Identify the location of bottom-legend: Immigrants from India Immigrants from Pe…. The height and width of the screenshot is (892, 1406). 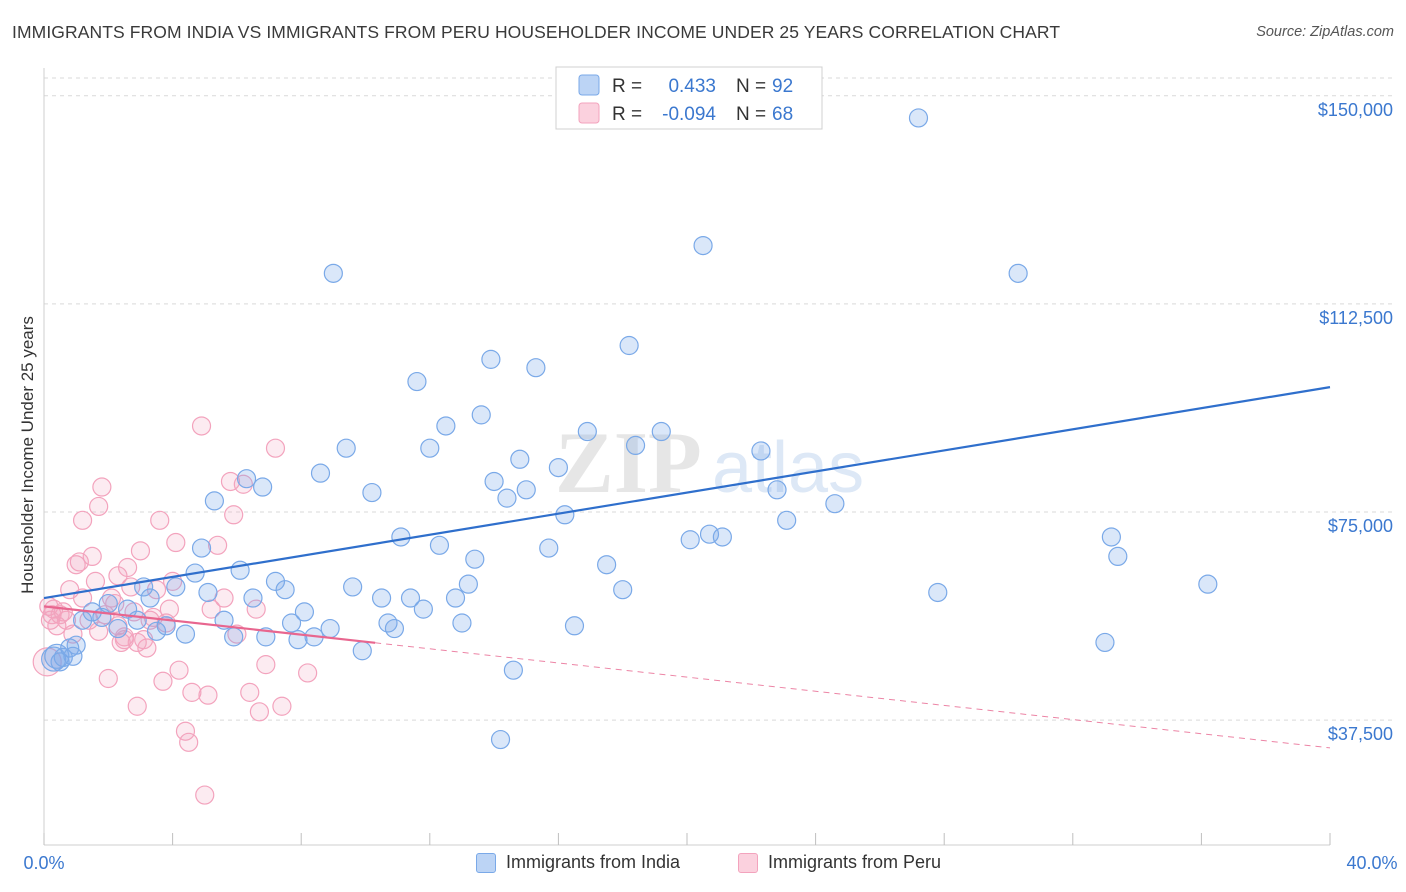
(703, 865).